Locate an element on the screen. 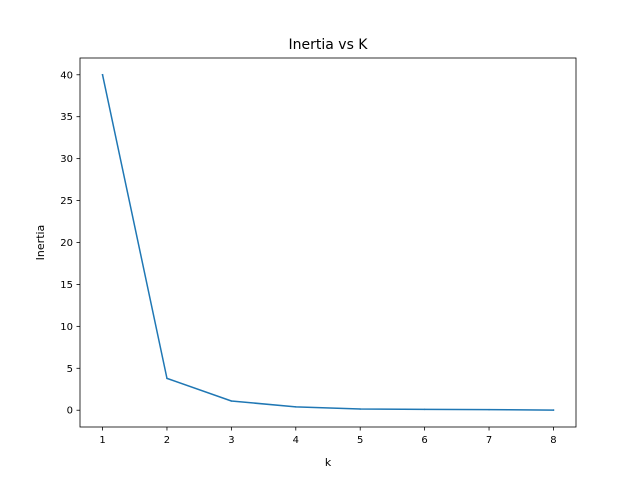 The width and height of the screenshot is (640, 484). y-tick-label: 5 is located at coordinates (70, 369).